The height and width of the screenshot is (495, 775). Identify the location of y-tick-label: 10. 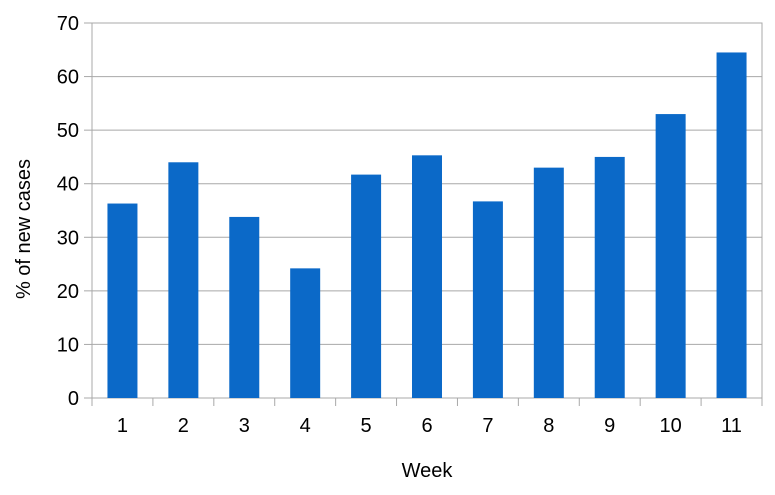
(68, 345).